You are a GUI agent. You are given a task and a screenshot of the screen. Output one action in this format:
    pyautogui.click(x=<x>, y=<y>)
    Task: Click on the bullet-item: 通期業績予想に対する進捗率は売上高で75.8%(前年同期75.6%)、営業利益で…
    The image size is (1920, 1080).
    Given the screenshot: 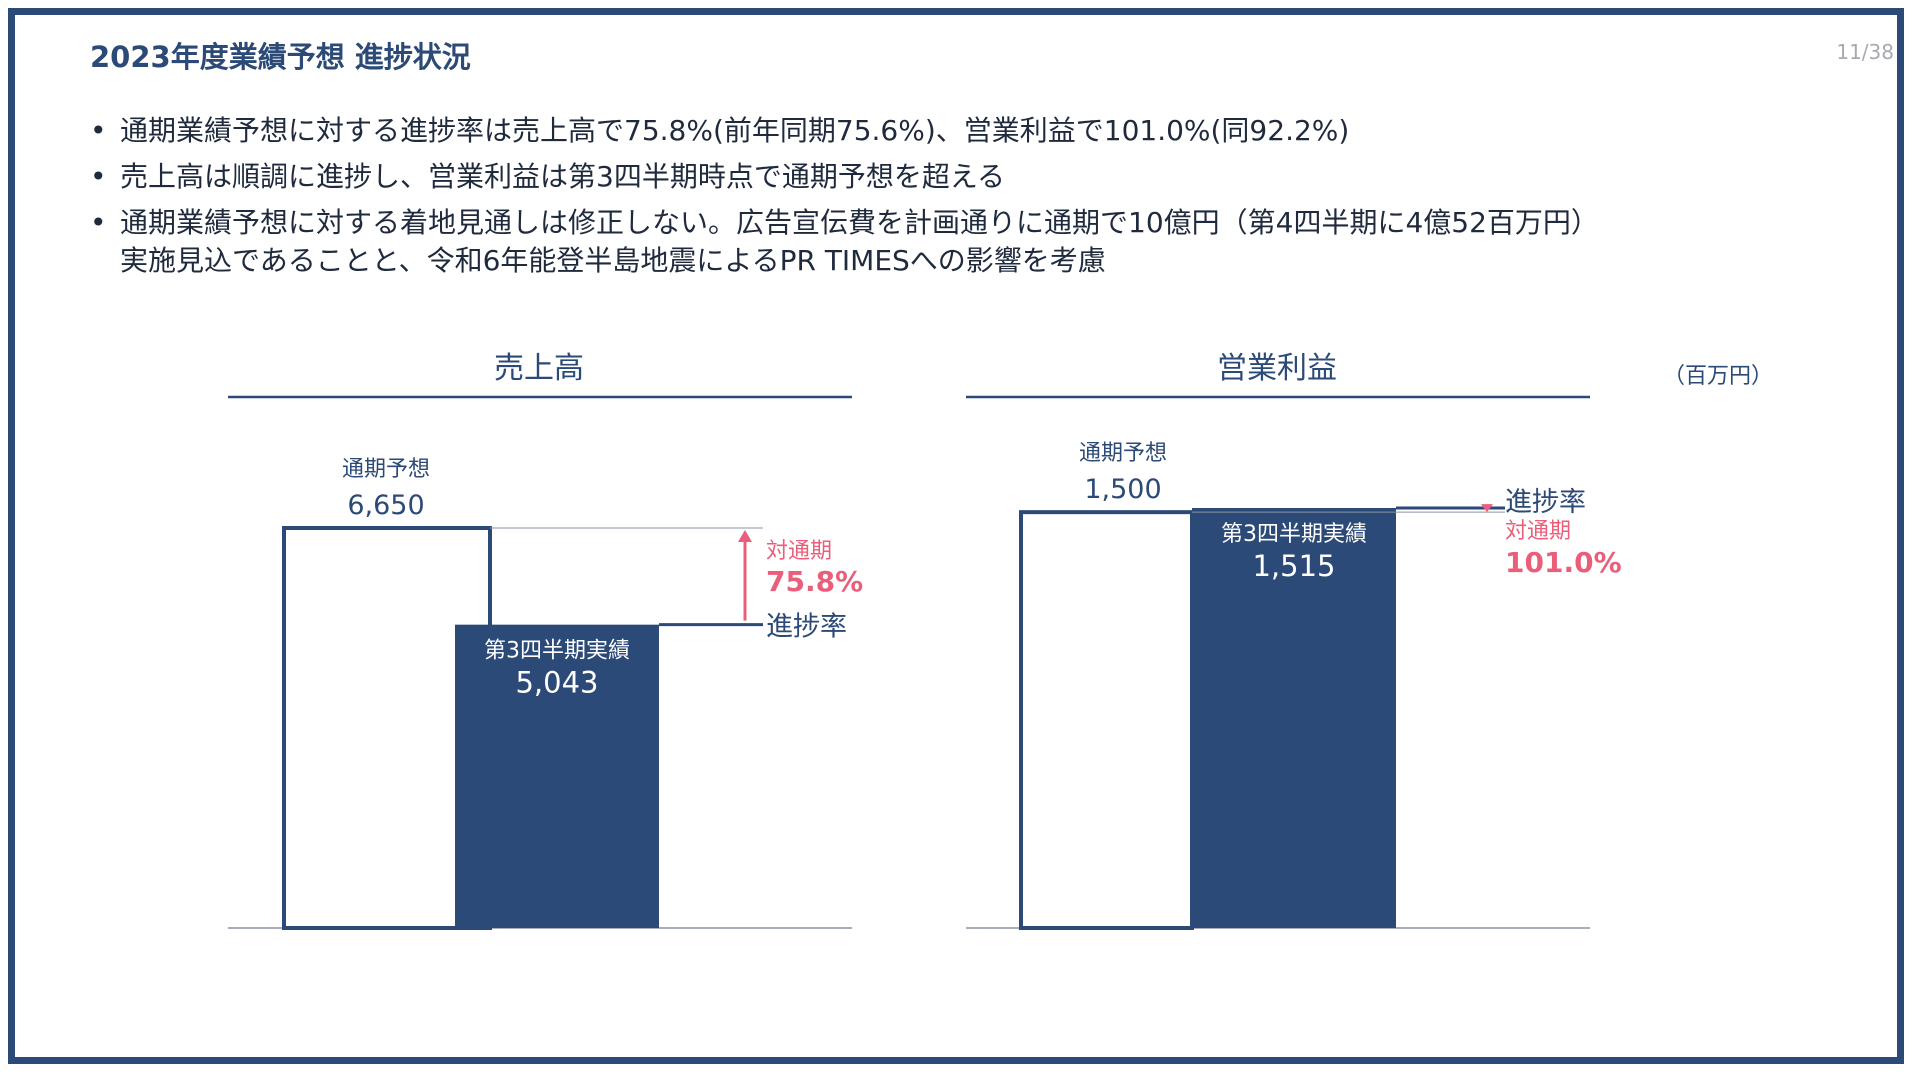 What is the action you would take?
    pyautogui.click(x=968, y=131)
    